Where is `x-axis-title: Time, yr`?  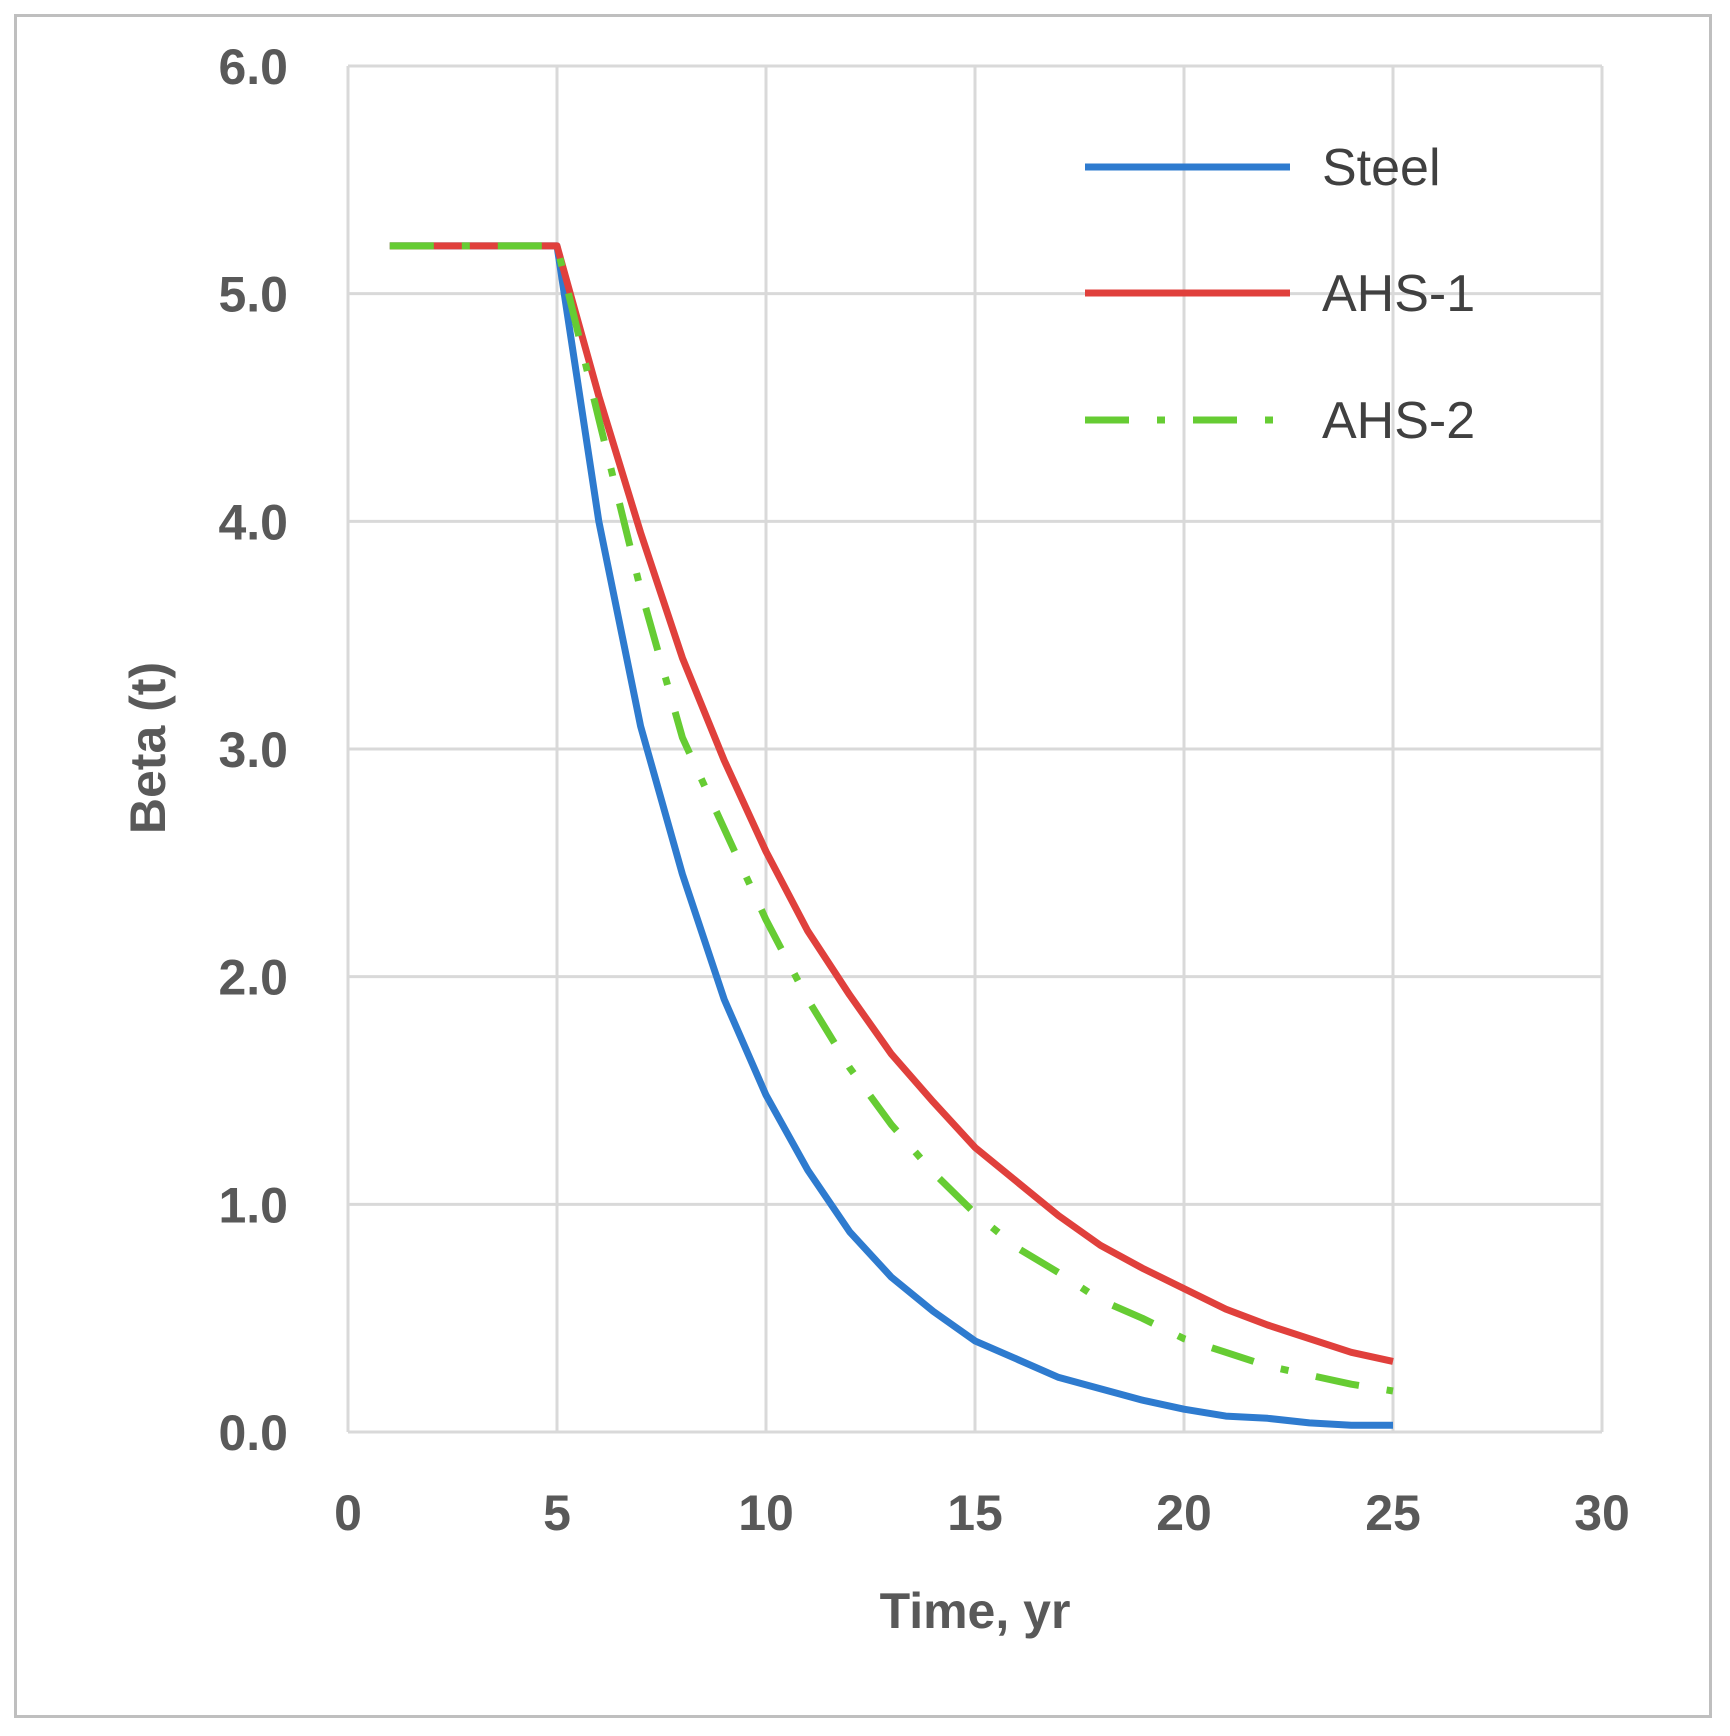 x-axis-title: Time, yr is located at coordinates (975, 1611).